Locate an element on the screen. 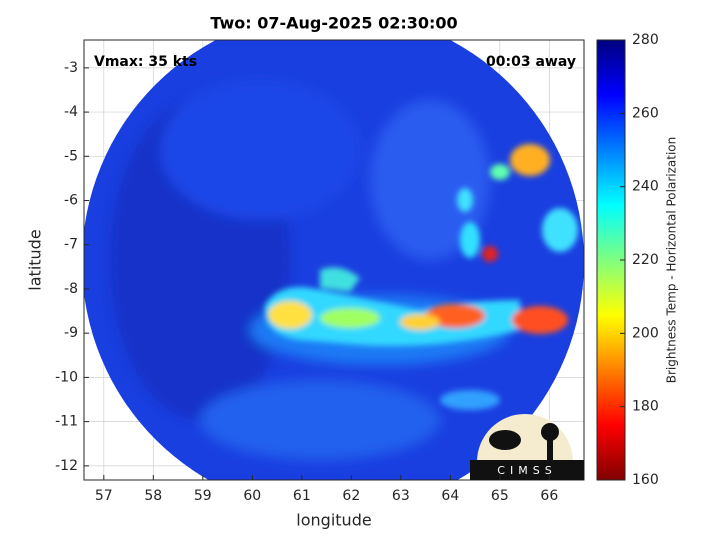 Image resolution: width=720 pixels, height=544 pixels. colorbar-tick-label: 200 is located at coordinates (645, 333).